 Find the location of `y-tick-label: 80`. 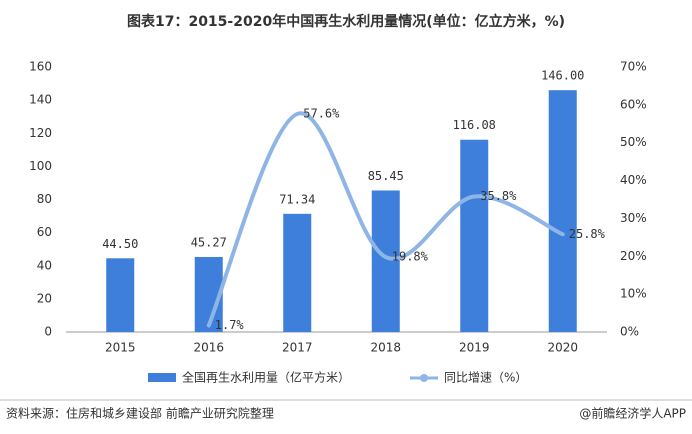

y-tick-label: 80 is located at coordinates (44, 199).